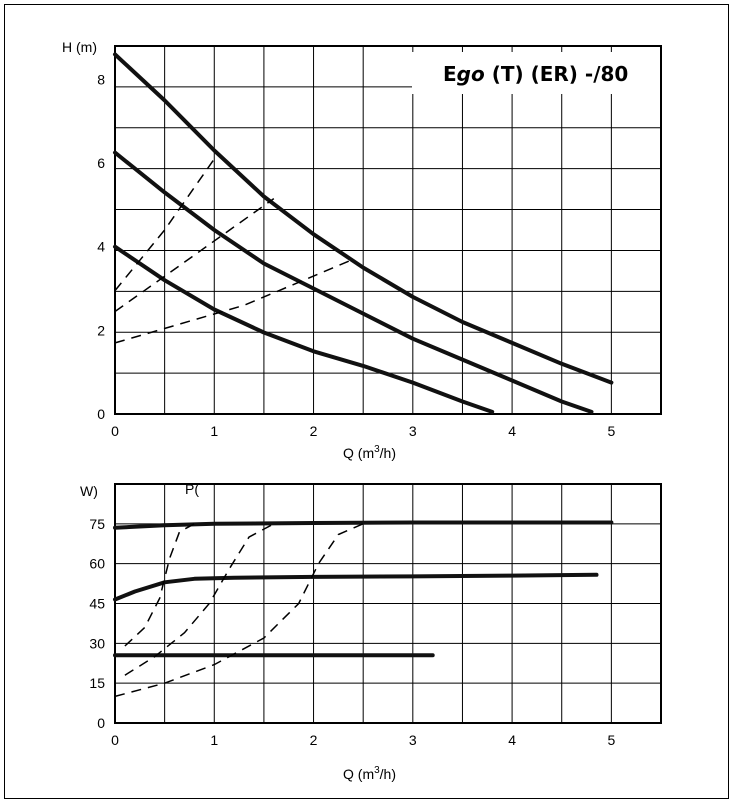  Describe the element at coordinates (101, 330) in the screenshot. I see `y-tick-label: 2` at that location.